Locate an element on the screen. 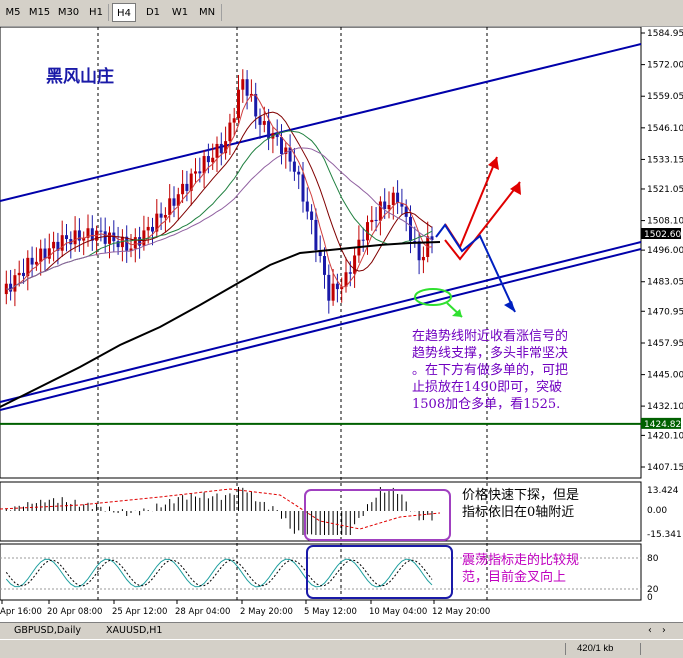 This screenshot has height=658, width=683. macd-histogram is located at coordinates (219, 511).